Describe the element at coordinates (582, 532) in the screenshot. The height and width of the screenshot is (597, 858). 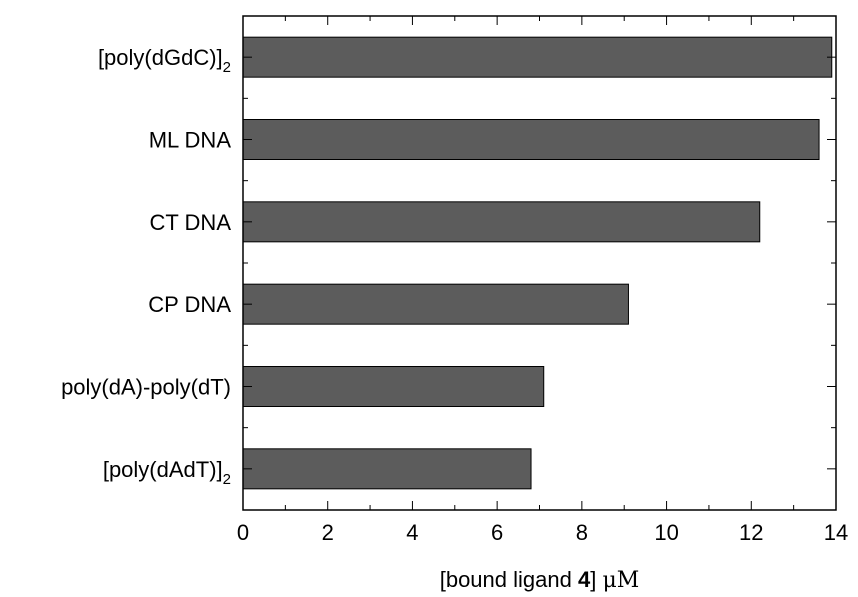
I see `x-tick-label: 8` at that location.